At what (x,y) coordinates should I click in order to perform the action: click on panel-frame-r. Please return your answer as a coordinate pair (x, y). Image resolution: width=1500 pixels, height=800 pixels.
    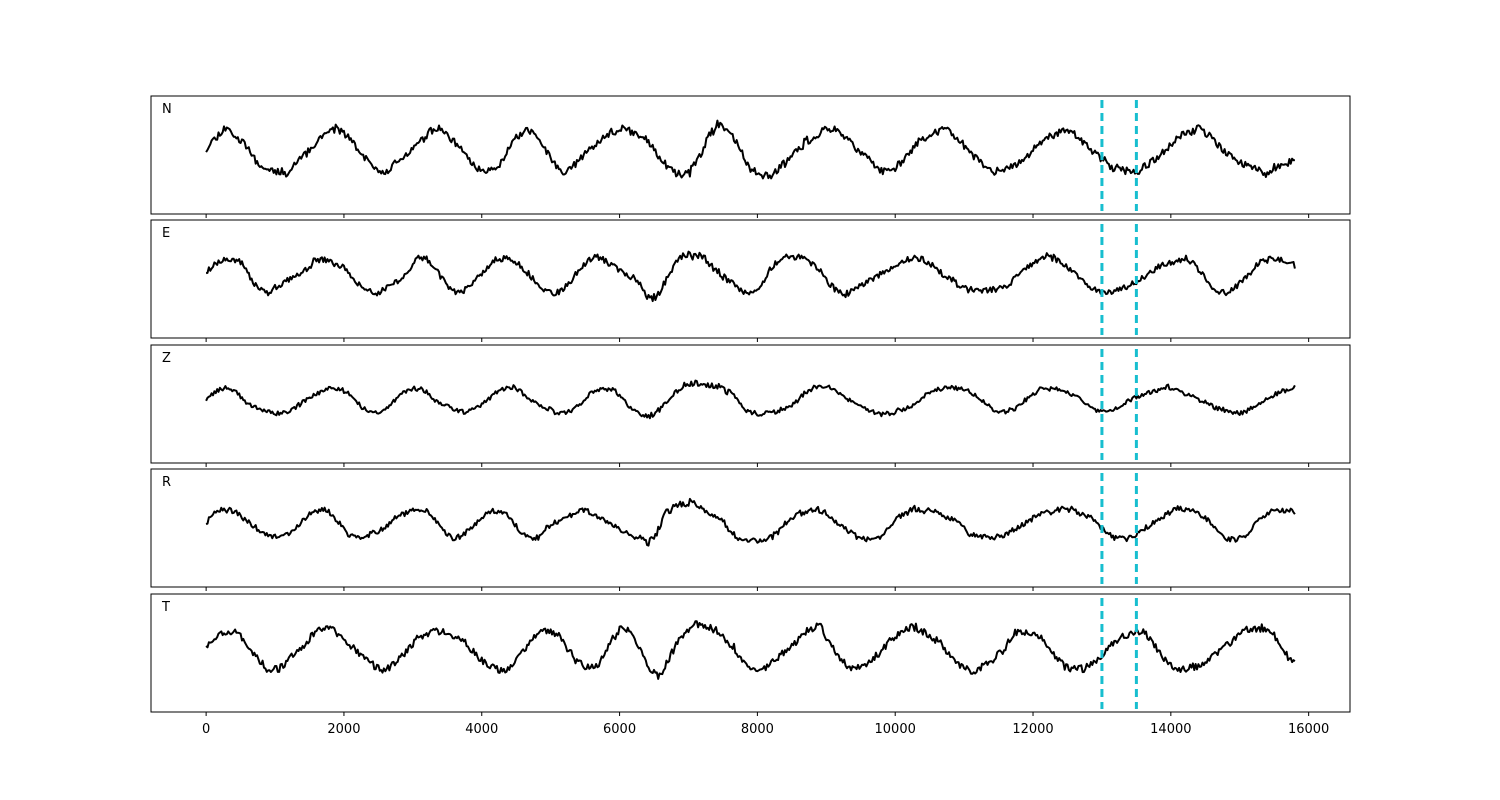
    Looking at the image, I should click on (750, 528).